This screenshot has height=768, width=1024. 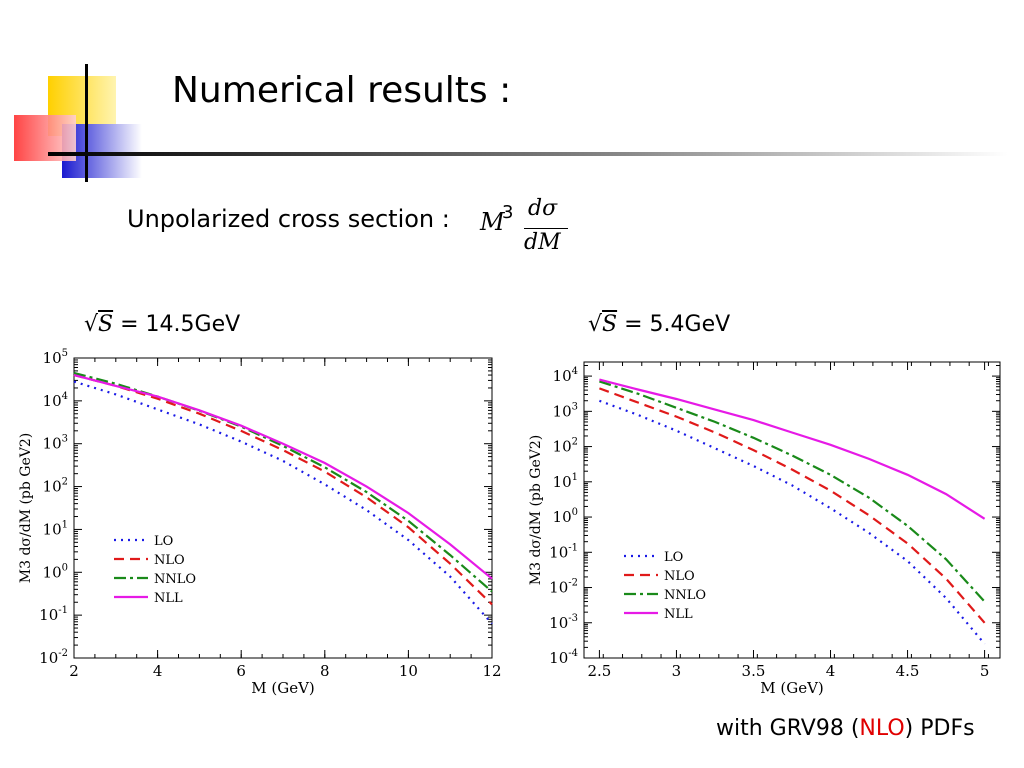 What do you see at coordinates (180, 324) in the screenshot?
I see `energy-value: = 14.5GeV` at bounding box center [180, 324].